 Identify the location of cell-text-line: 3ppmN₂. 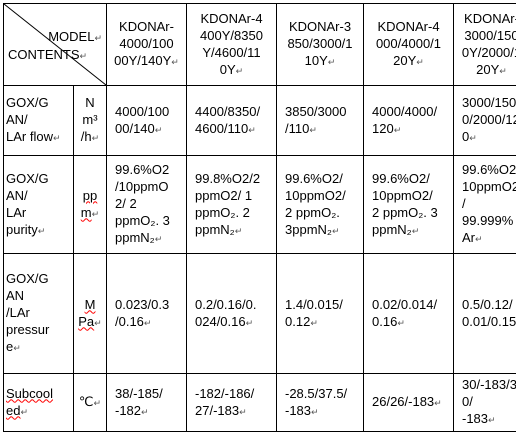
(308, 229).